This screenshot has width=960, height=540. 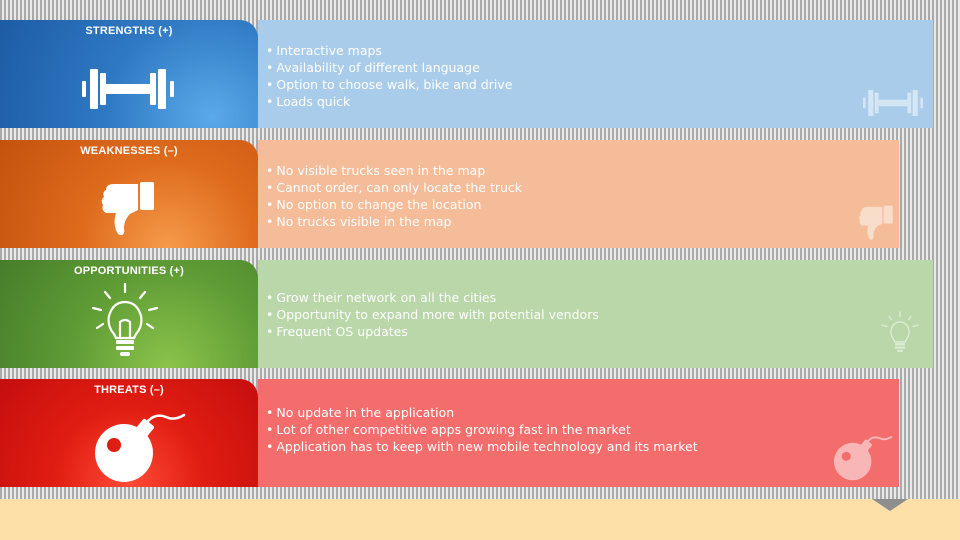 I want to click on strengths-title: STRENGTHS (+), so click(x=129, y=31).